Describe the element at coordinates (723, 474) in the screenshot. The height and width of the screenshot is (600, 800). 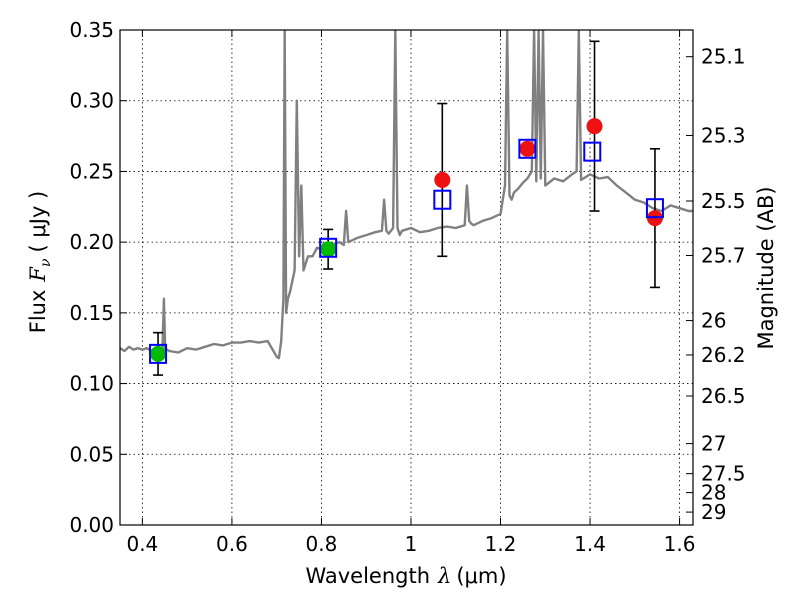
I see `magnitude-tick-label: 27.5` at that location.